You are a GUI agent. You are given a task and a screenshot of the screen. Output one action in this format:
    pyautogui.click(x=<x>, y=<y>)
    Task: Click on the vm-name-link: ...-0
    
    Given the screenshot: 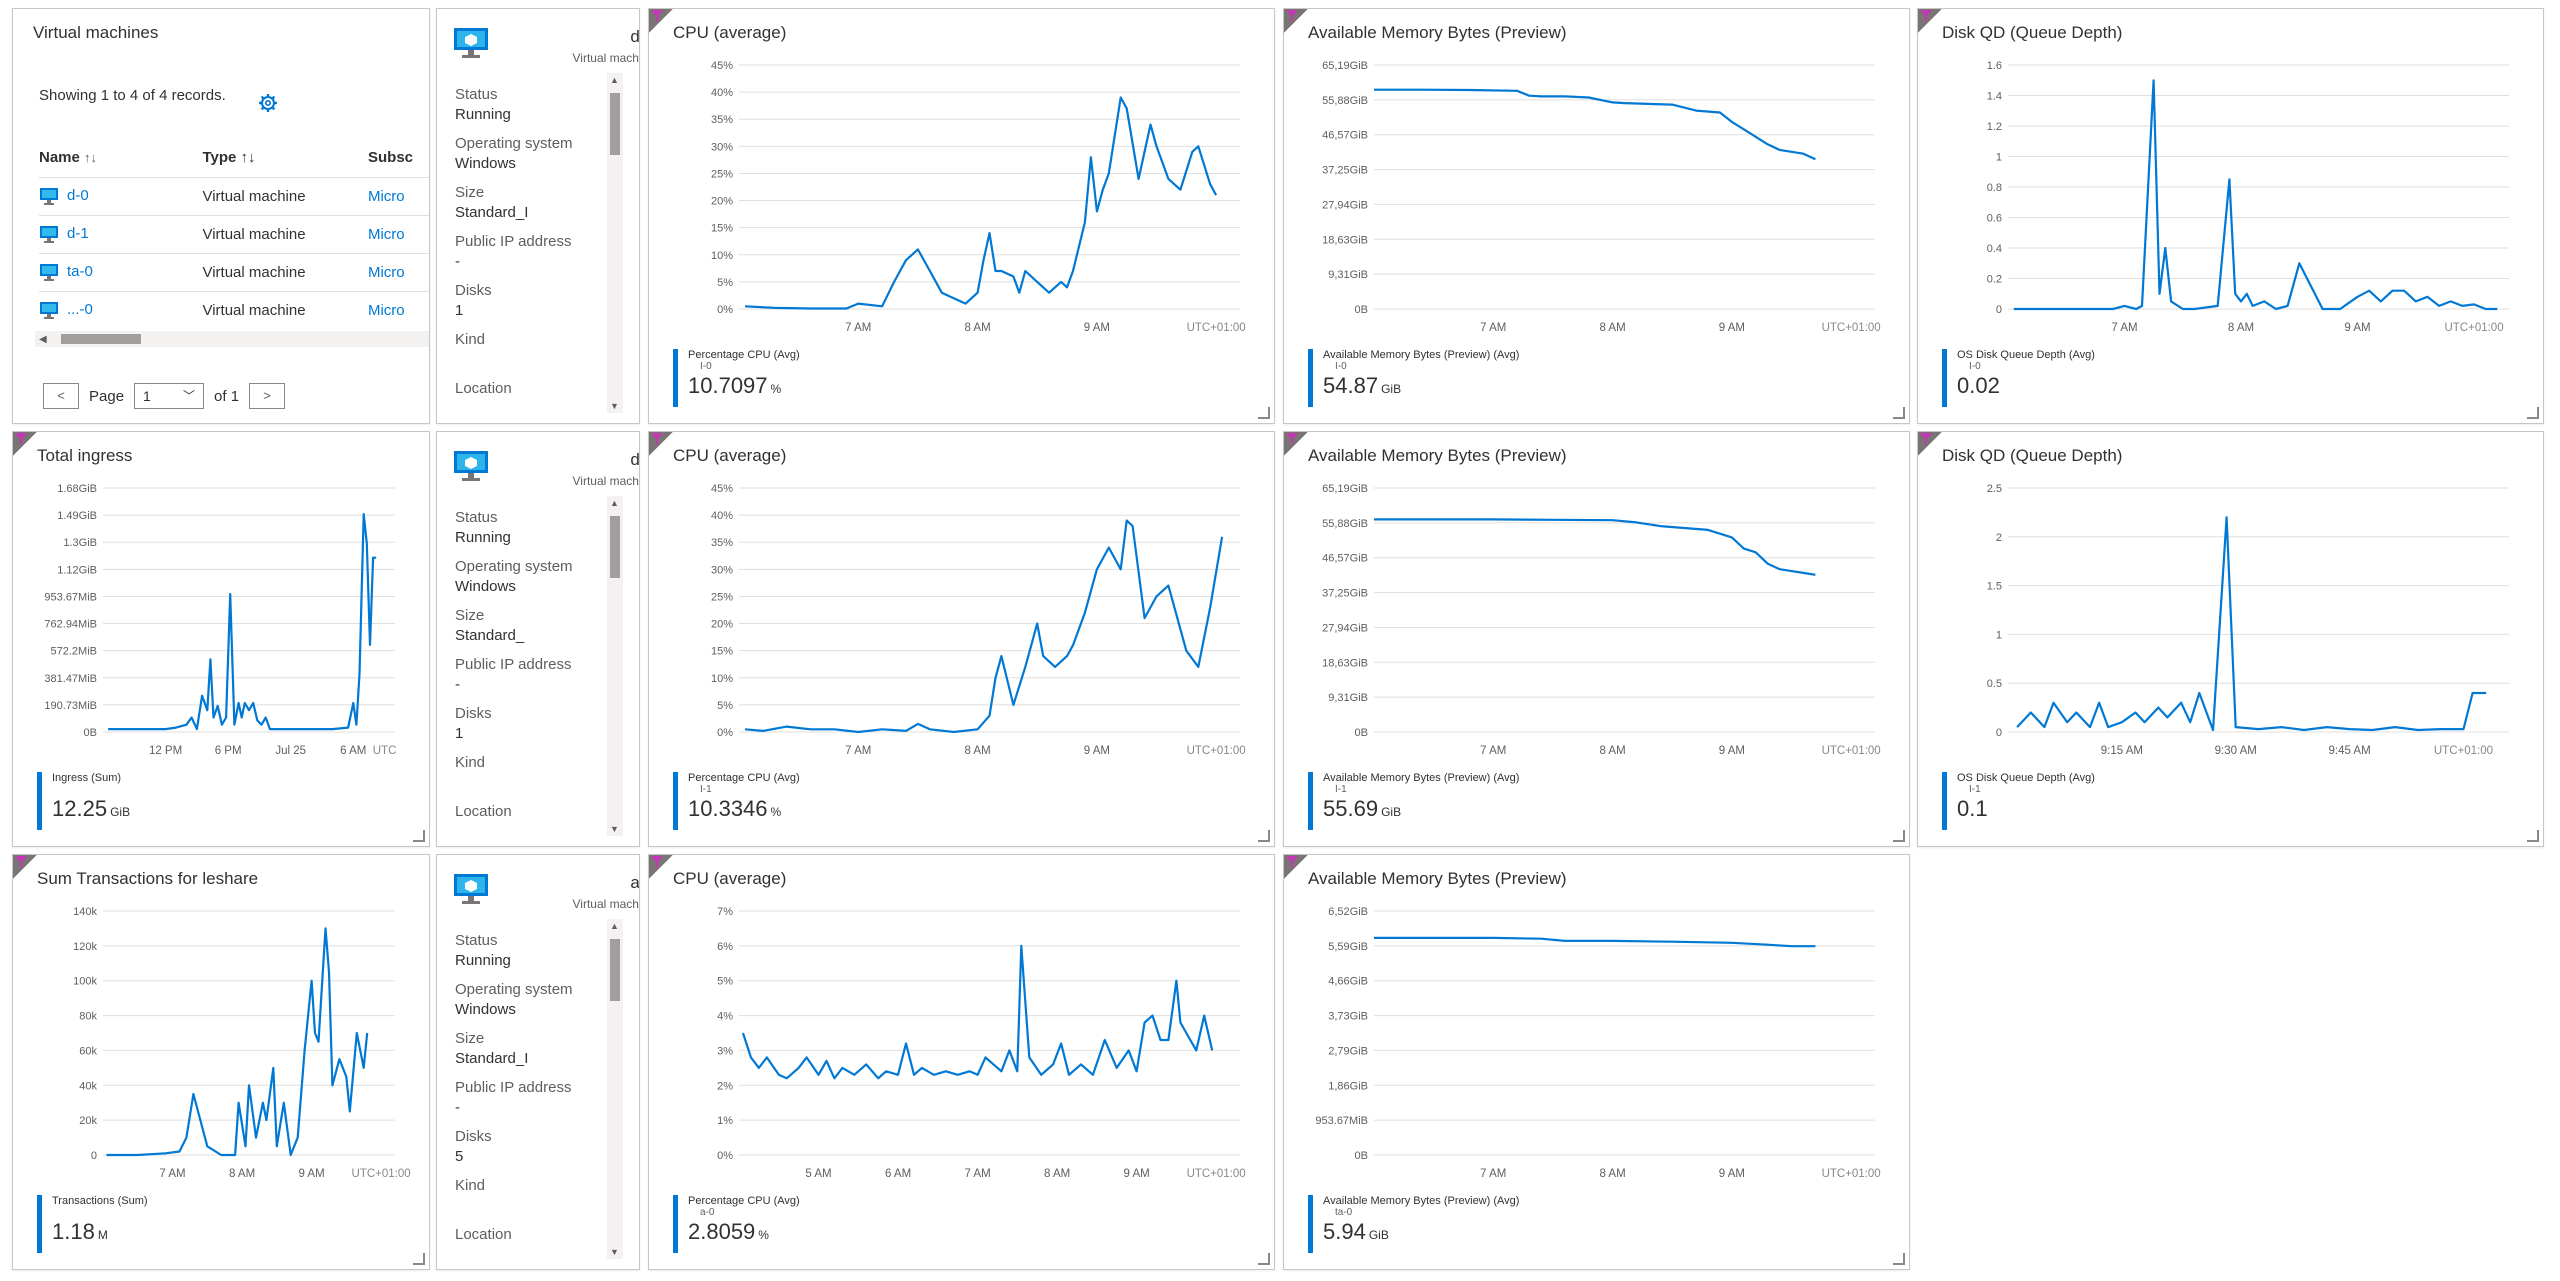 What is the action you would take?
    pyautogui.click(x=121, y=309)
    